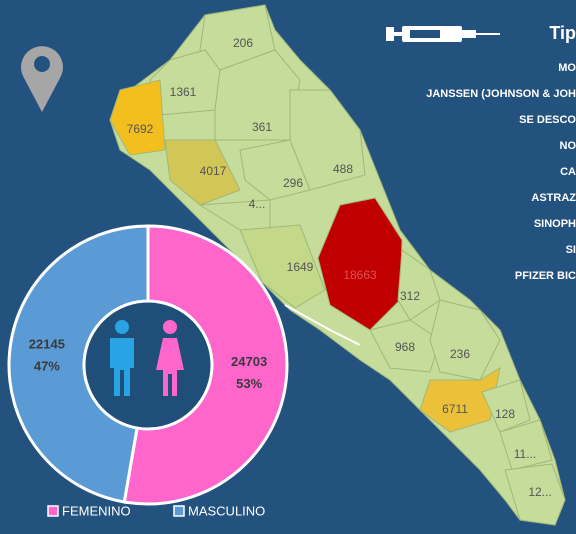 Image resolution: width=576 pixels, height=534 pixels. Describe the element at coordinates (47, 344) in the screenshot. I see `value-label: 22145` at that location.